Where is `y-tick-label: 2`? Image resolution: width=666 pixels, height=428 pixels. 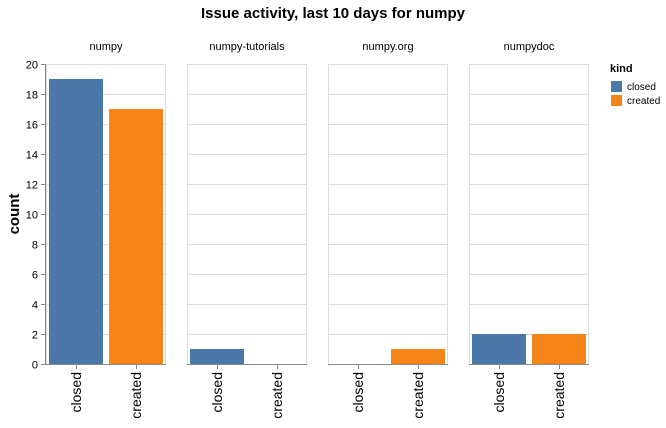 y-tick-label: 2 is located at coordinates (35, 336).